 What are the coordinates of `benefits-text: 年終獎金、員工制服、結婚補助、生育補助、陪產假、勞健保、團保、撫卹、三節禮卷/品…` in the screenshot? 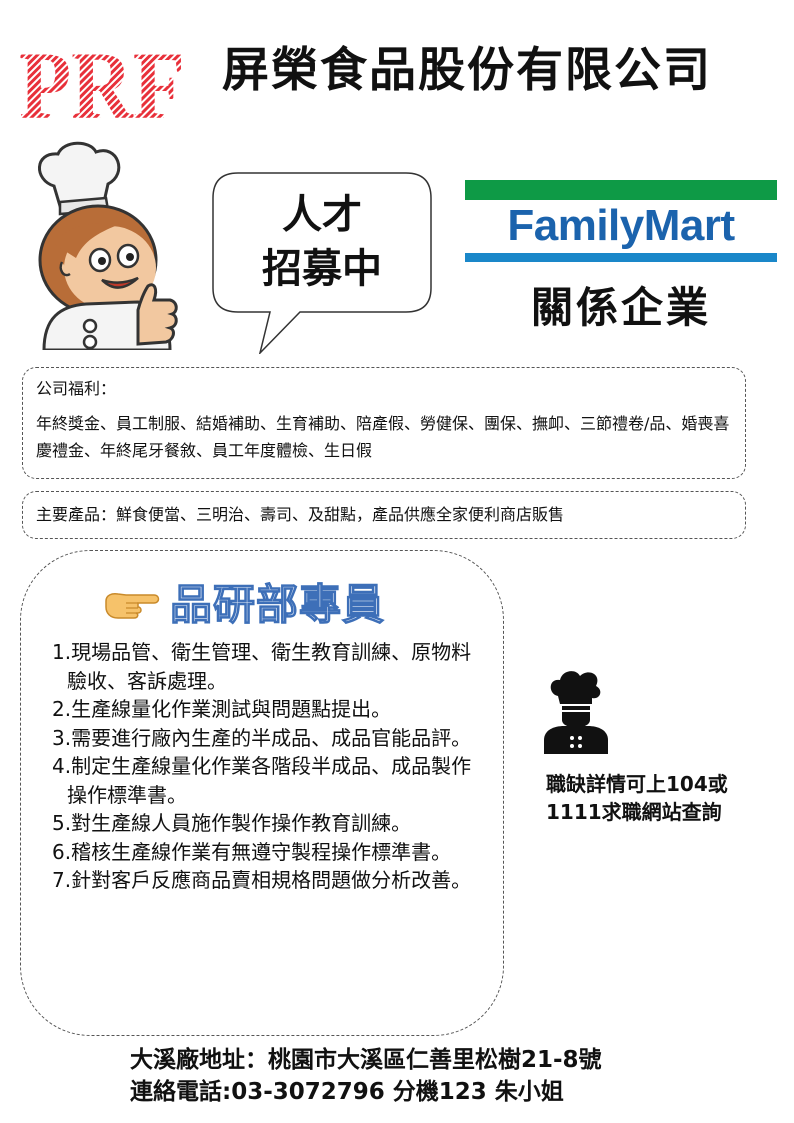 It's located at (383, 437).